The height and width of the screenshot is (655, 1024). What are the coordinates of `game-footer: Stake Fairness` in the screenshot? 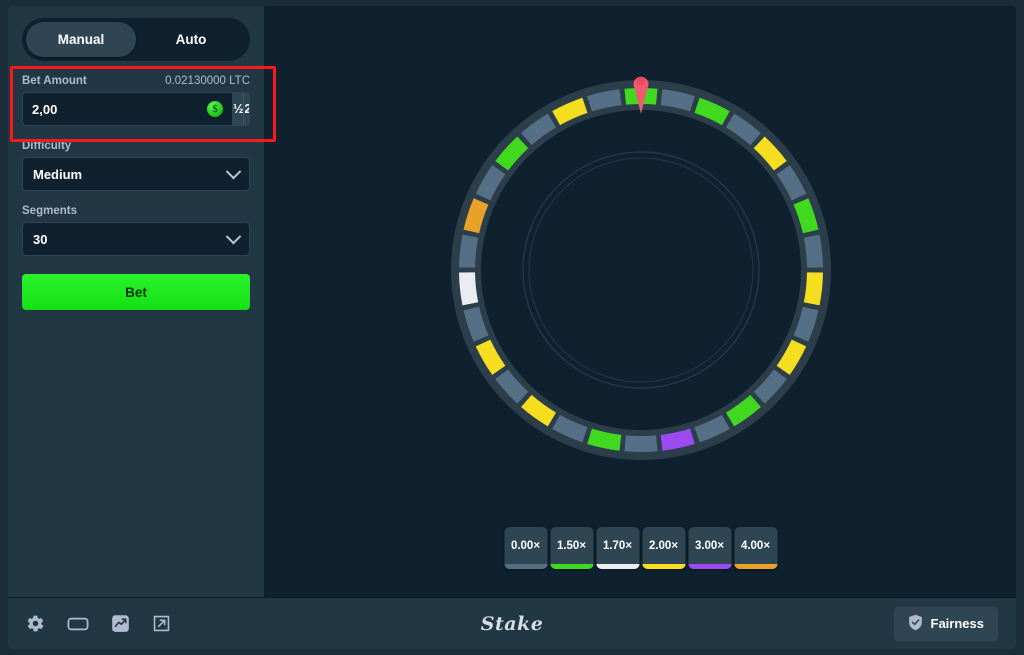 It's located at (512, 623).